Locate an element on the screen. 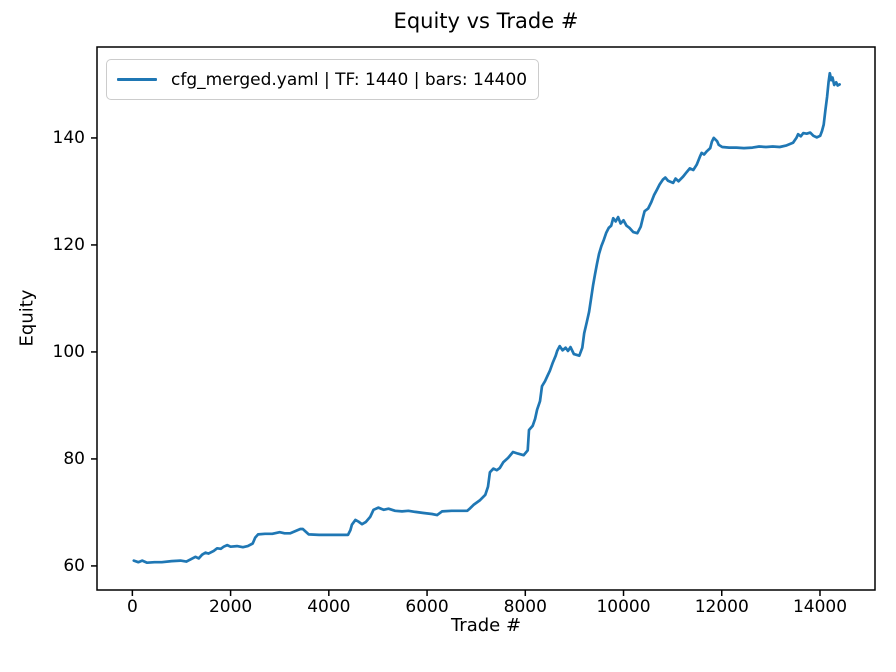 The image size is (896, 672). x-tick-label: 0 is located at coordinates (132, 607).